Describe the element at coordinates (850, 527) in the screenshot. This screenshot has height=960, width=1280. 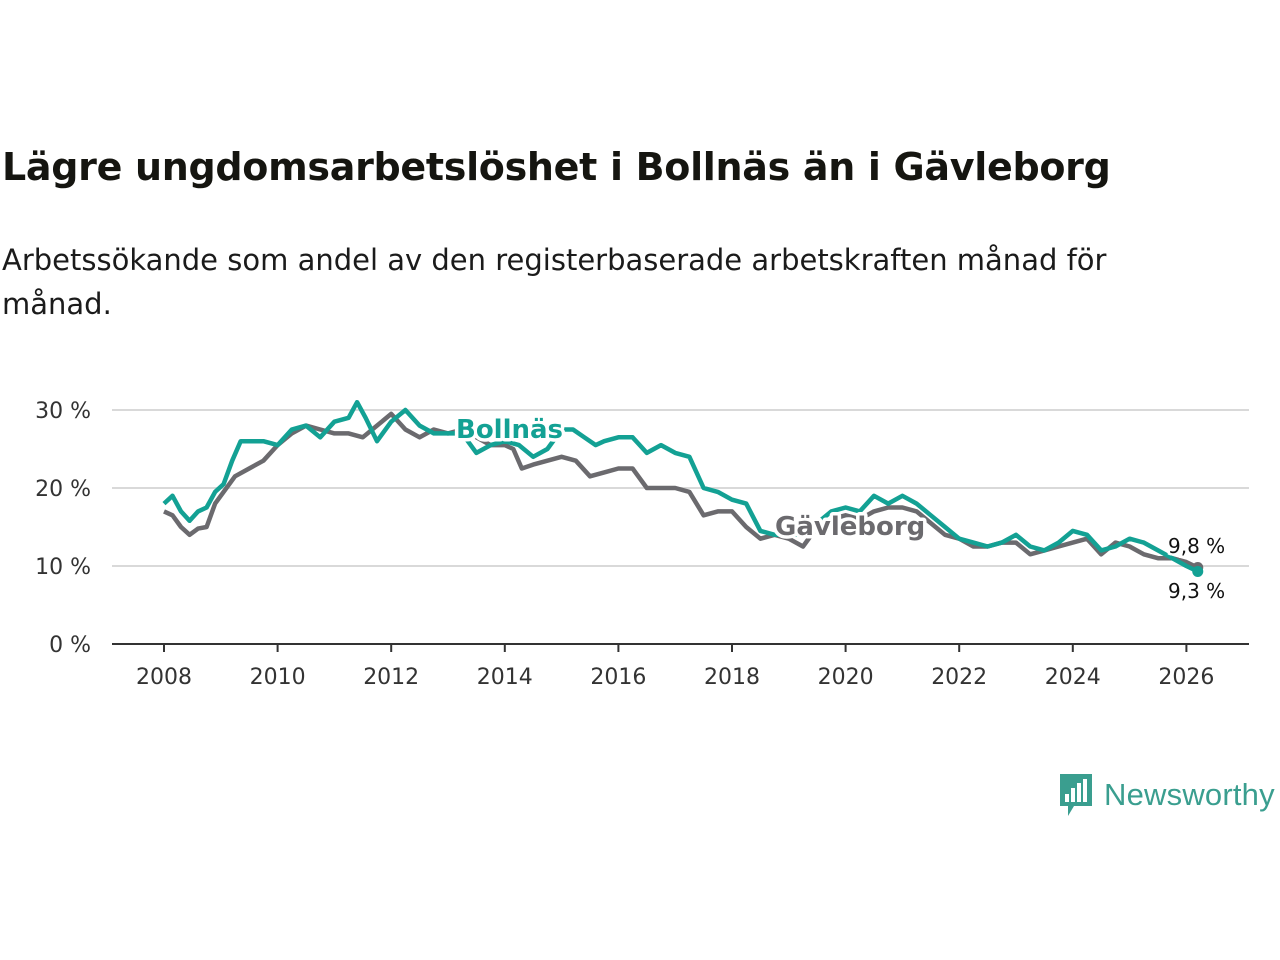
I see `series-label-gavleborg: Gävleborg` at that location.